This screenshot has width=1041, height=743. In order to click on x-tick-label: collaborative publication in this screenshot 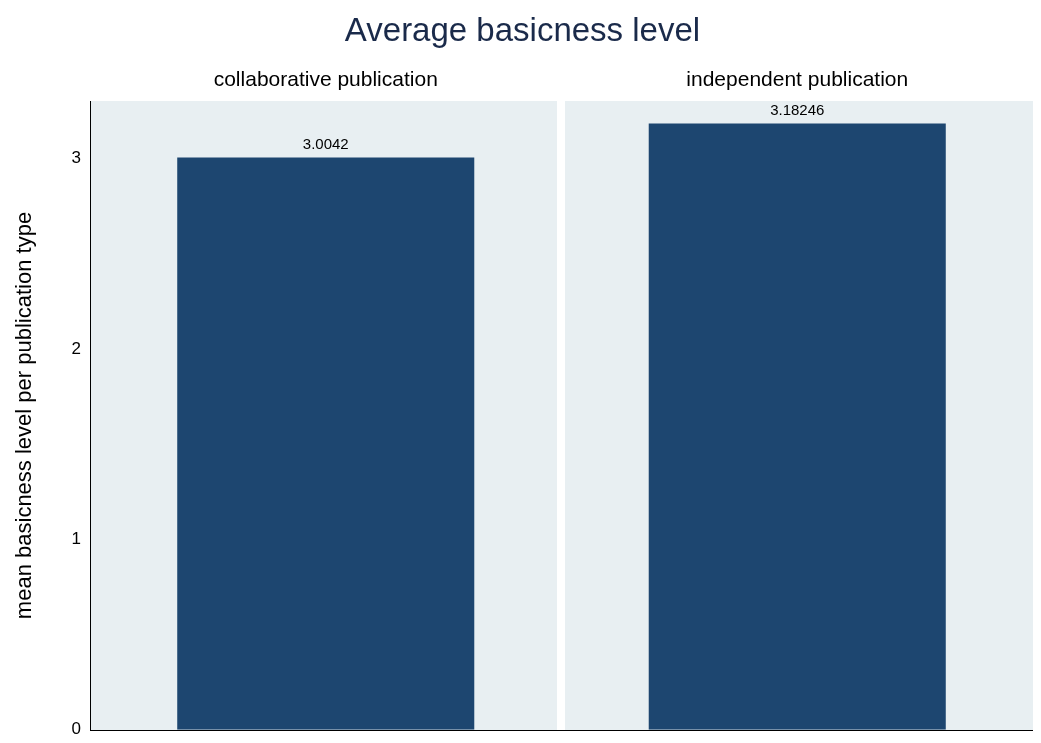, I will do `click(325, 79)`.